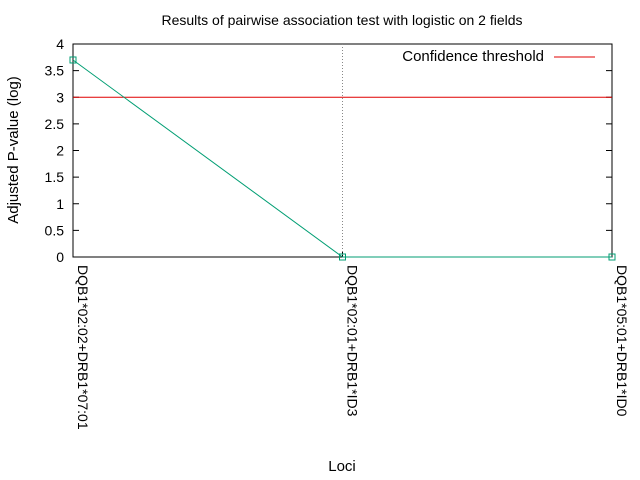 This screenshot has height=480, width=640. Describe the element at coordinates (83, 347) in the screenshot. I see `x-tick-label: DQB1*02:02+DRB1*07:01` at that location.